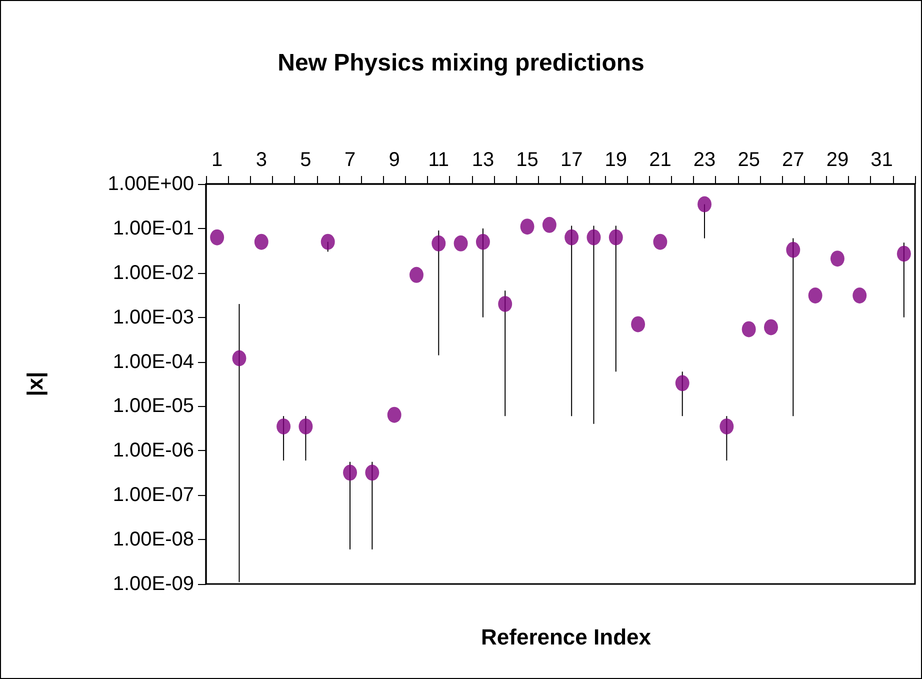  I want to click on x-tick-label: 11, so click(439, 160).